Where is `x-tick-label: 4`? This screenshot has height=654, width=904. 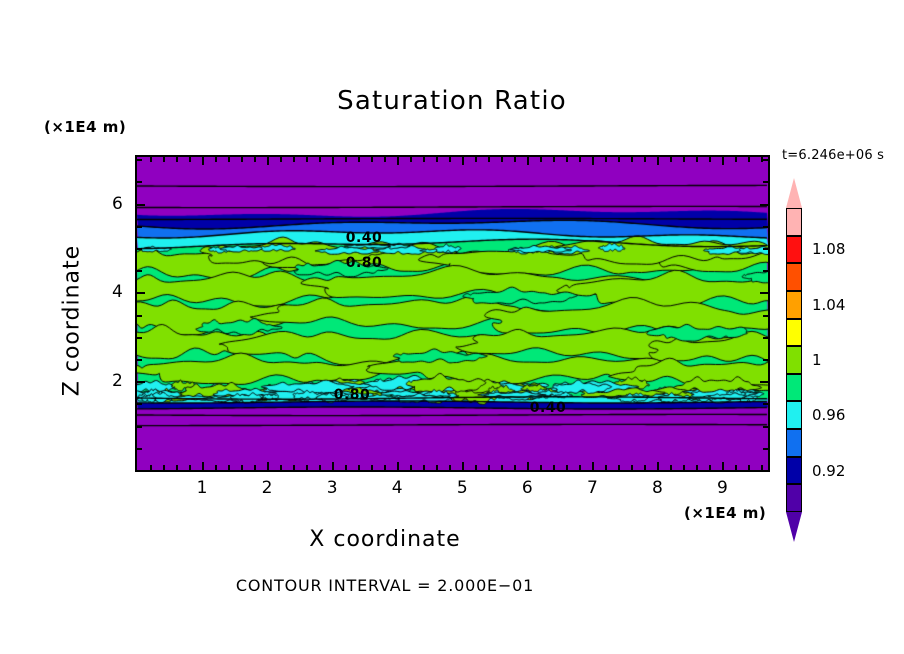 x-tick-label: 4 is located at coordinates (397, 488).